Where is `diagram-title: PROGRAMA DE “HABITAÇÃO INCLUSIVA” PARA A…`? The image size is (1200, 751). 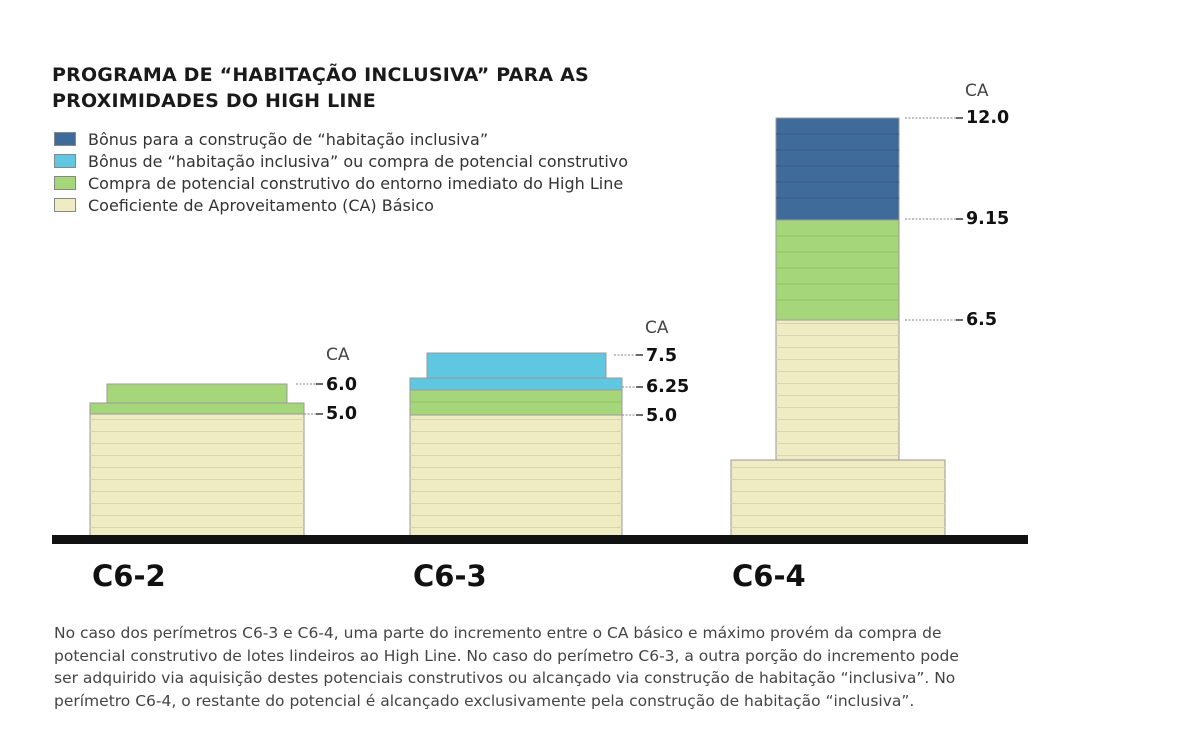 diagram-title: PROGRAMA DE “HABITAÇÃO INCLUSIVA” PARA A… is located at coordinates (320, 88).